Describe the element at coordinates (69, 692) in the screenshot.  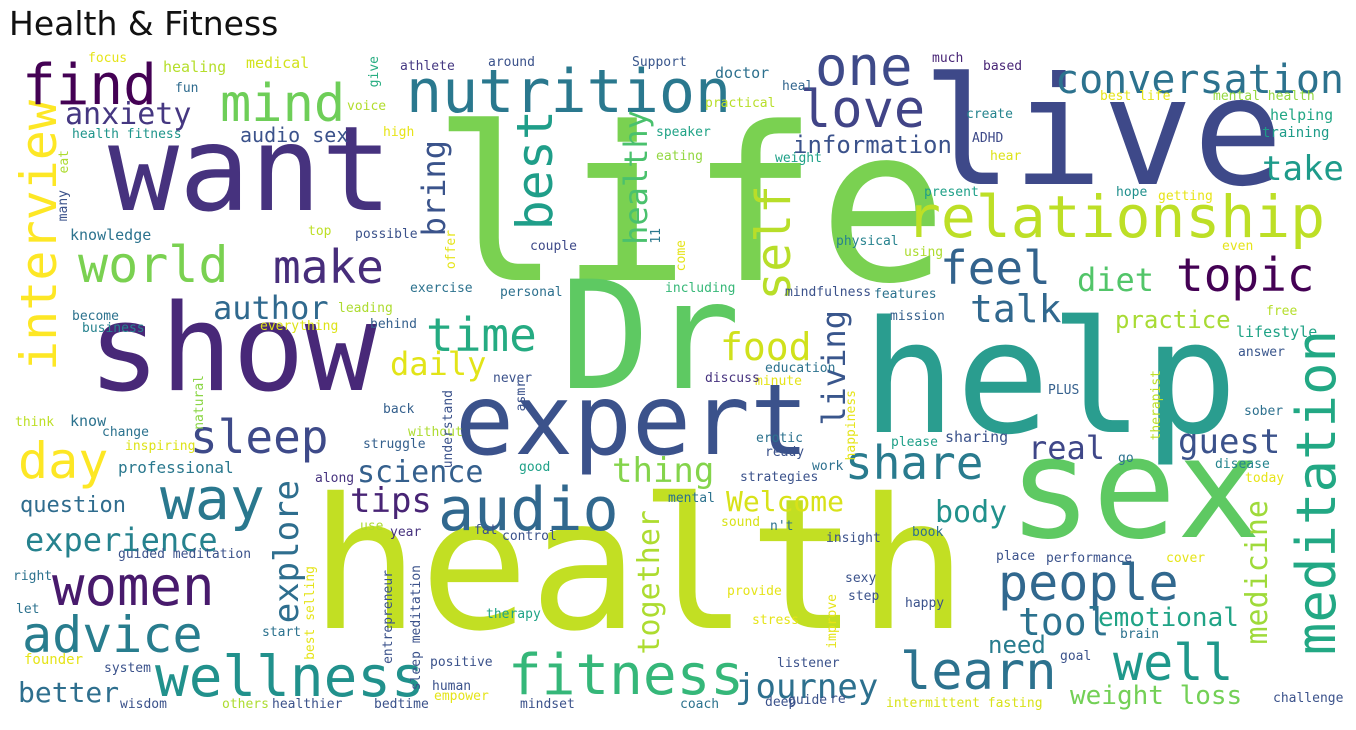
I see `word-better: better` at that location.